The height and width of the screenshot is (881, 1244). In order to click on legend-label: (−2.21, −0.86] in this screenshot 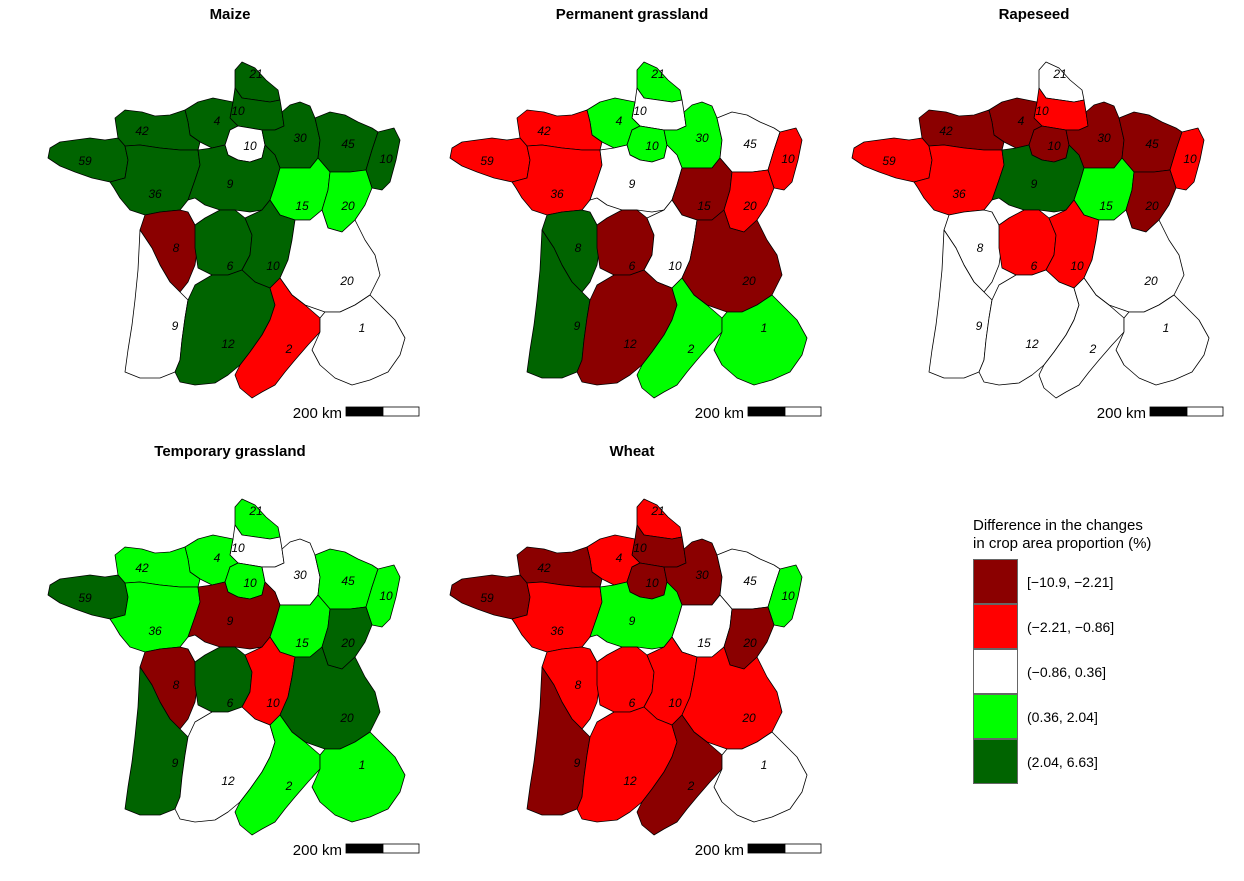, I will do `click(1071, 626)`.